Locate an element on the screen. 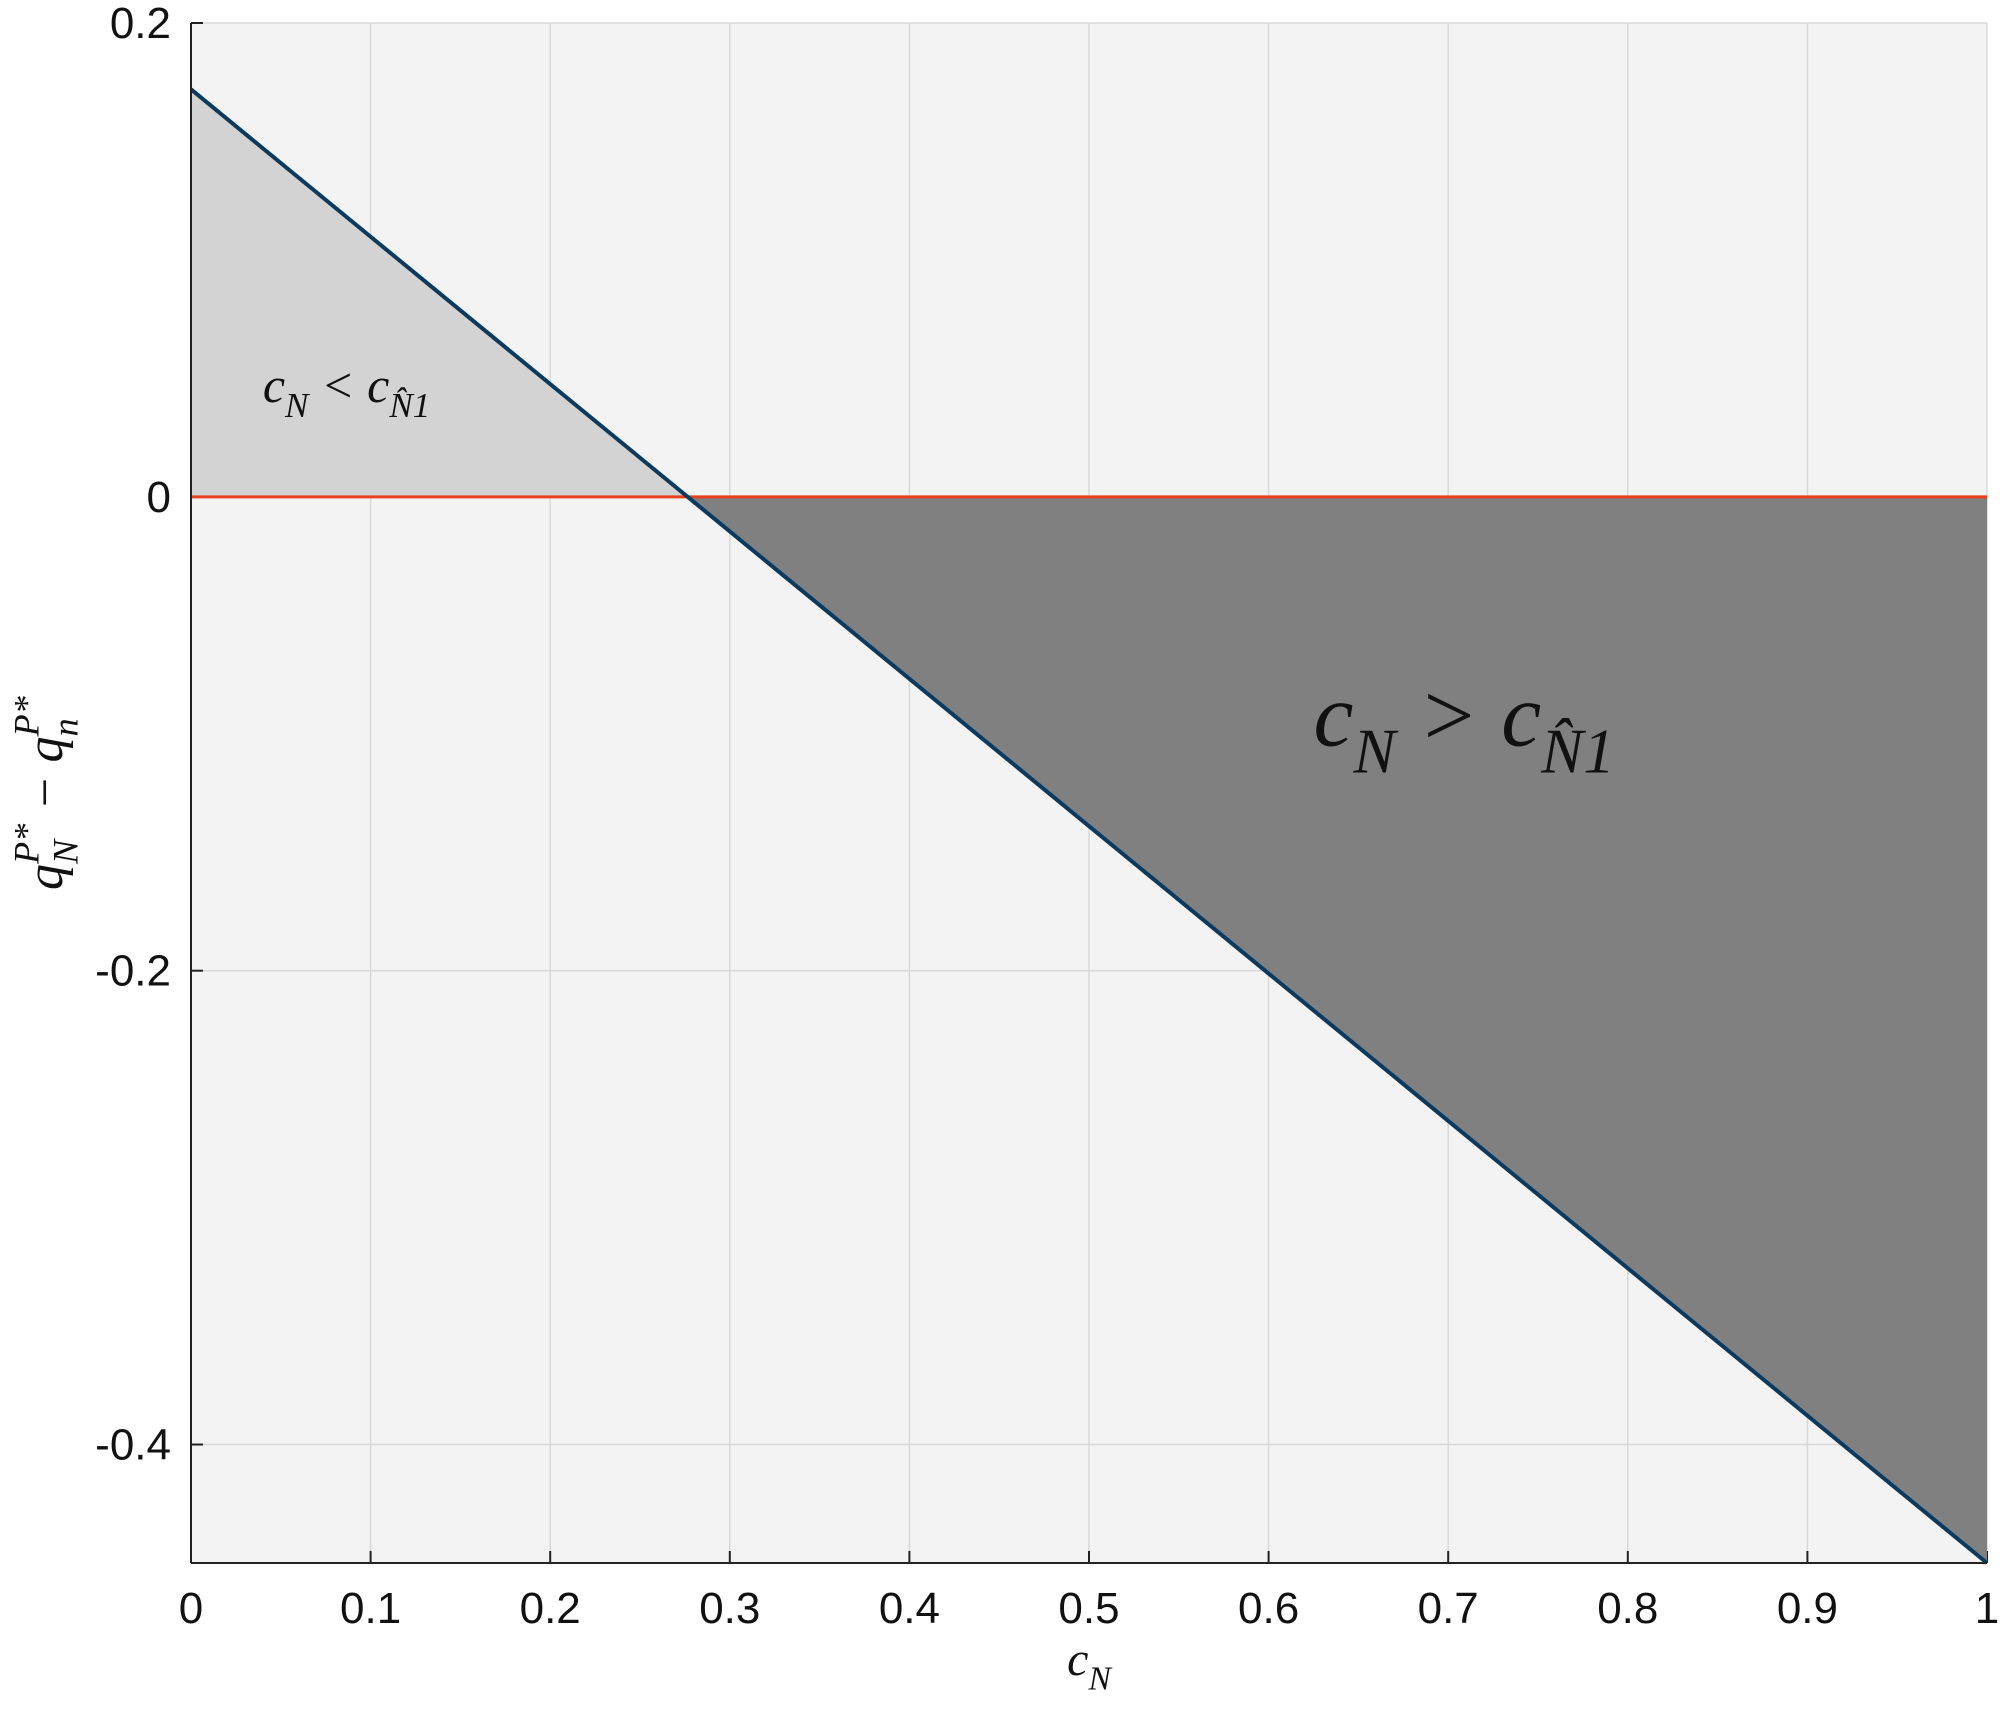 The height and width of the screenshot is (1710, 2000). math-base: < is located at coordinates (337, 385).